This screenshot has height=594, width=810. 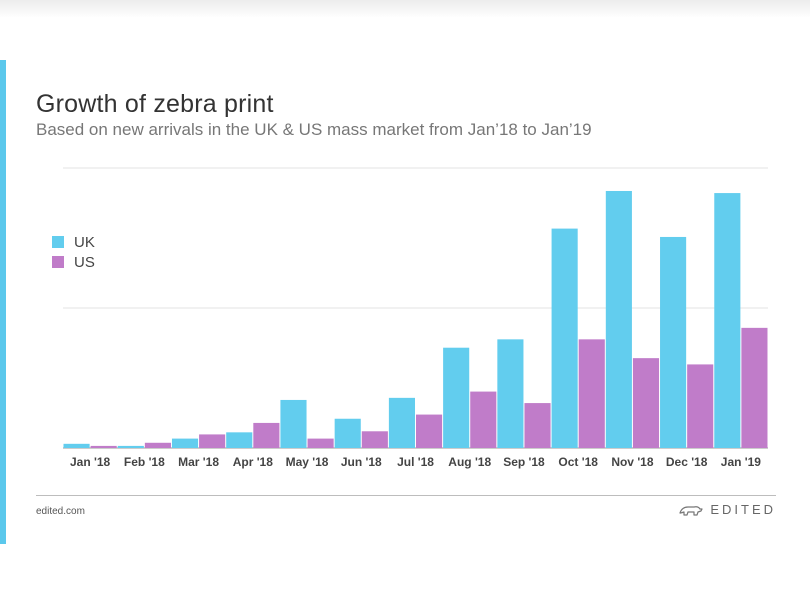 I want to click on footer-divider, so click(x=406, y=495).